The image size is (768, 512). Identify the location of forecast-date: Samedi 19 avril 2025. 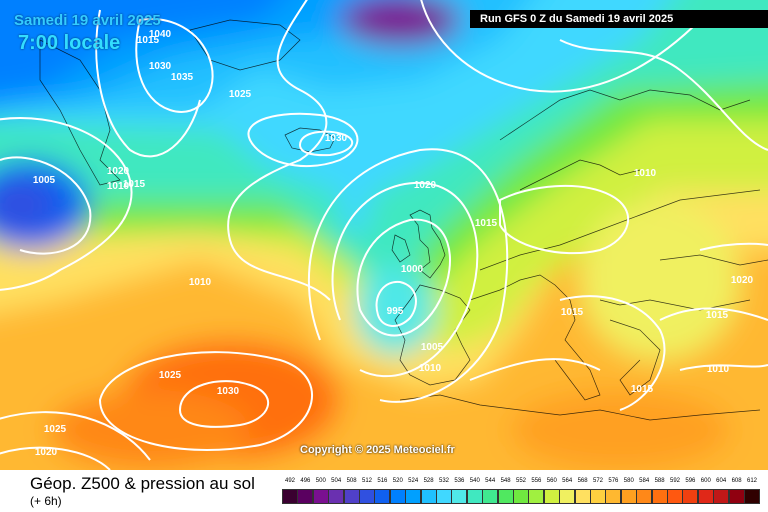
(87, 20).